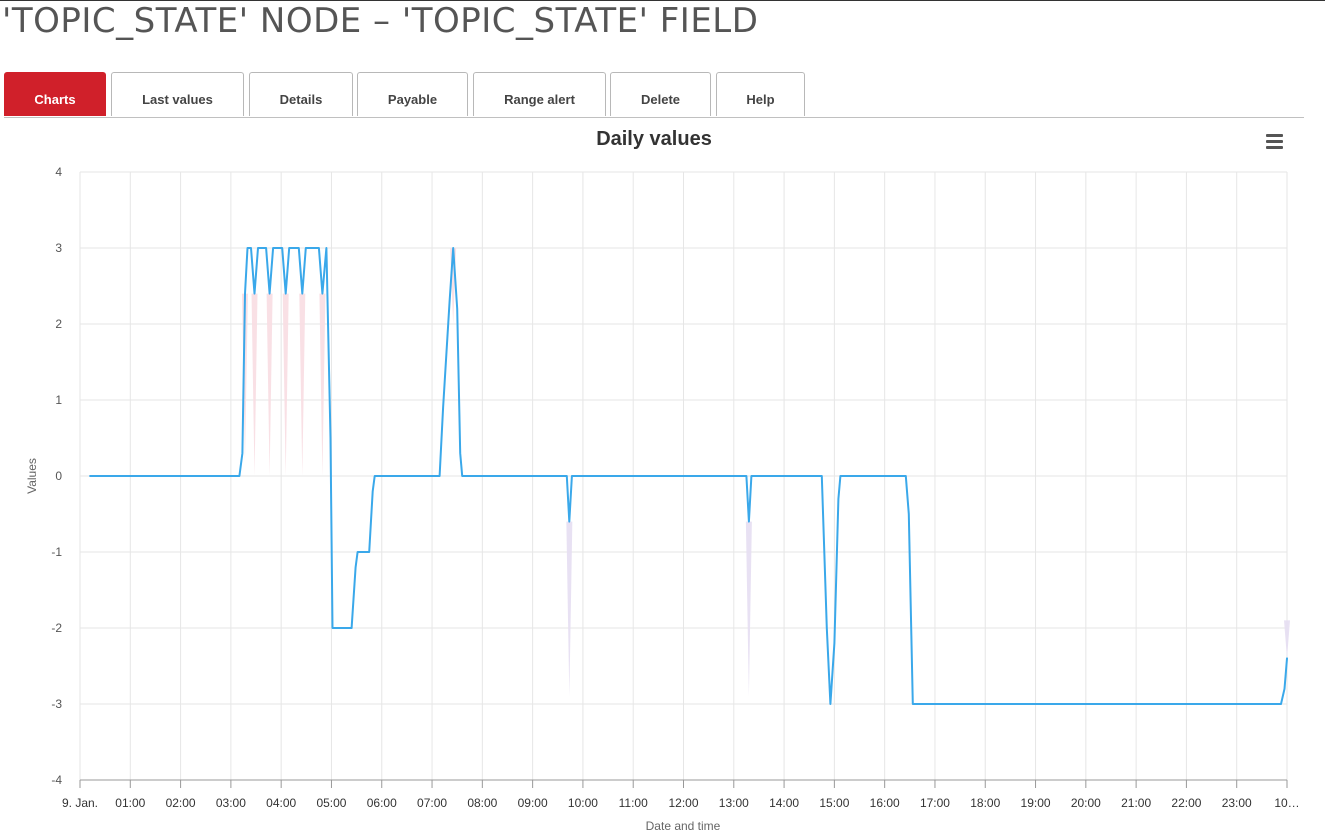  What do you see at coordinates (1036, 803) in the screenshot?
I see `x-tick-label: 19:00` at bounding box center [1036, 803].